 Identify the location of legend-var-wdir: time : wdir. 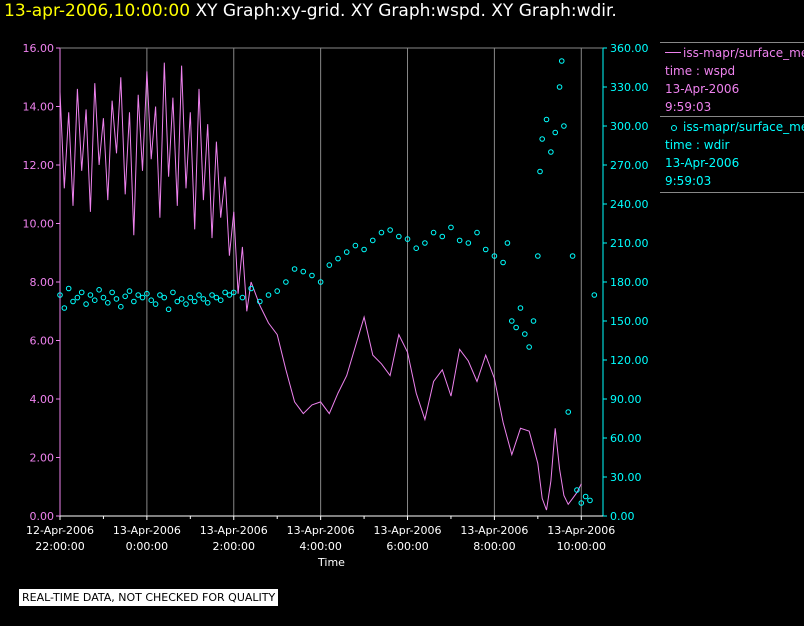
(697, 145).